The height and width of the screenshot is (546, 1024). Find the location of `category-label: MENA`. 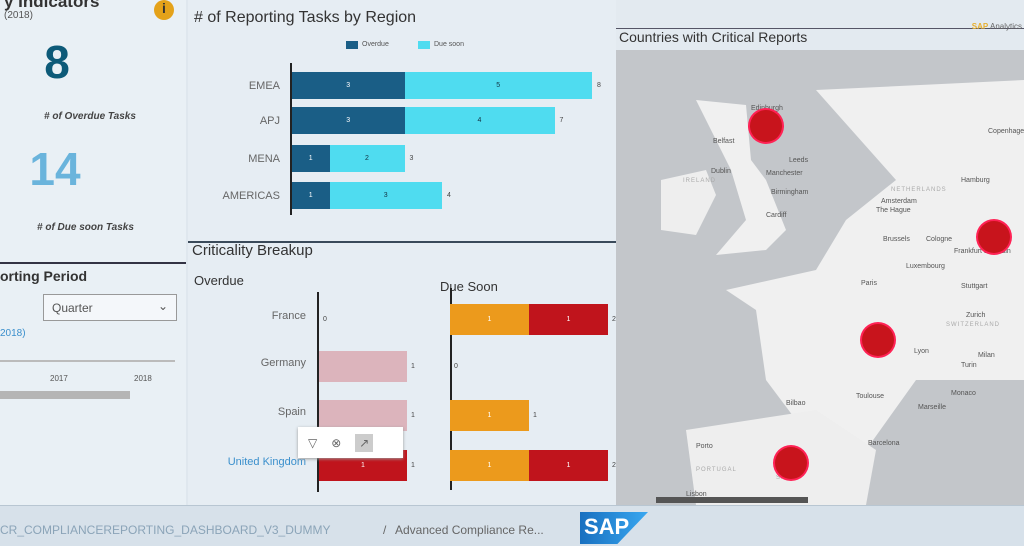

category-label: MENA is located at coordinates (264, 159).